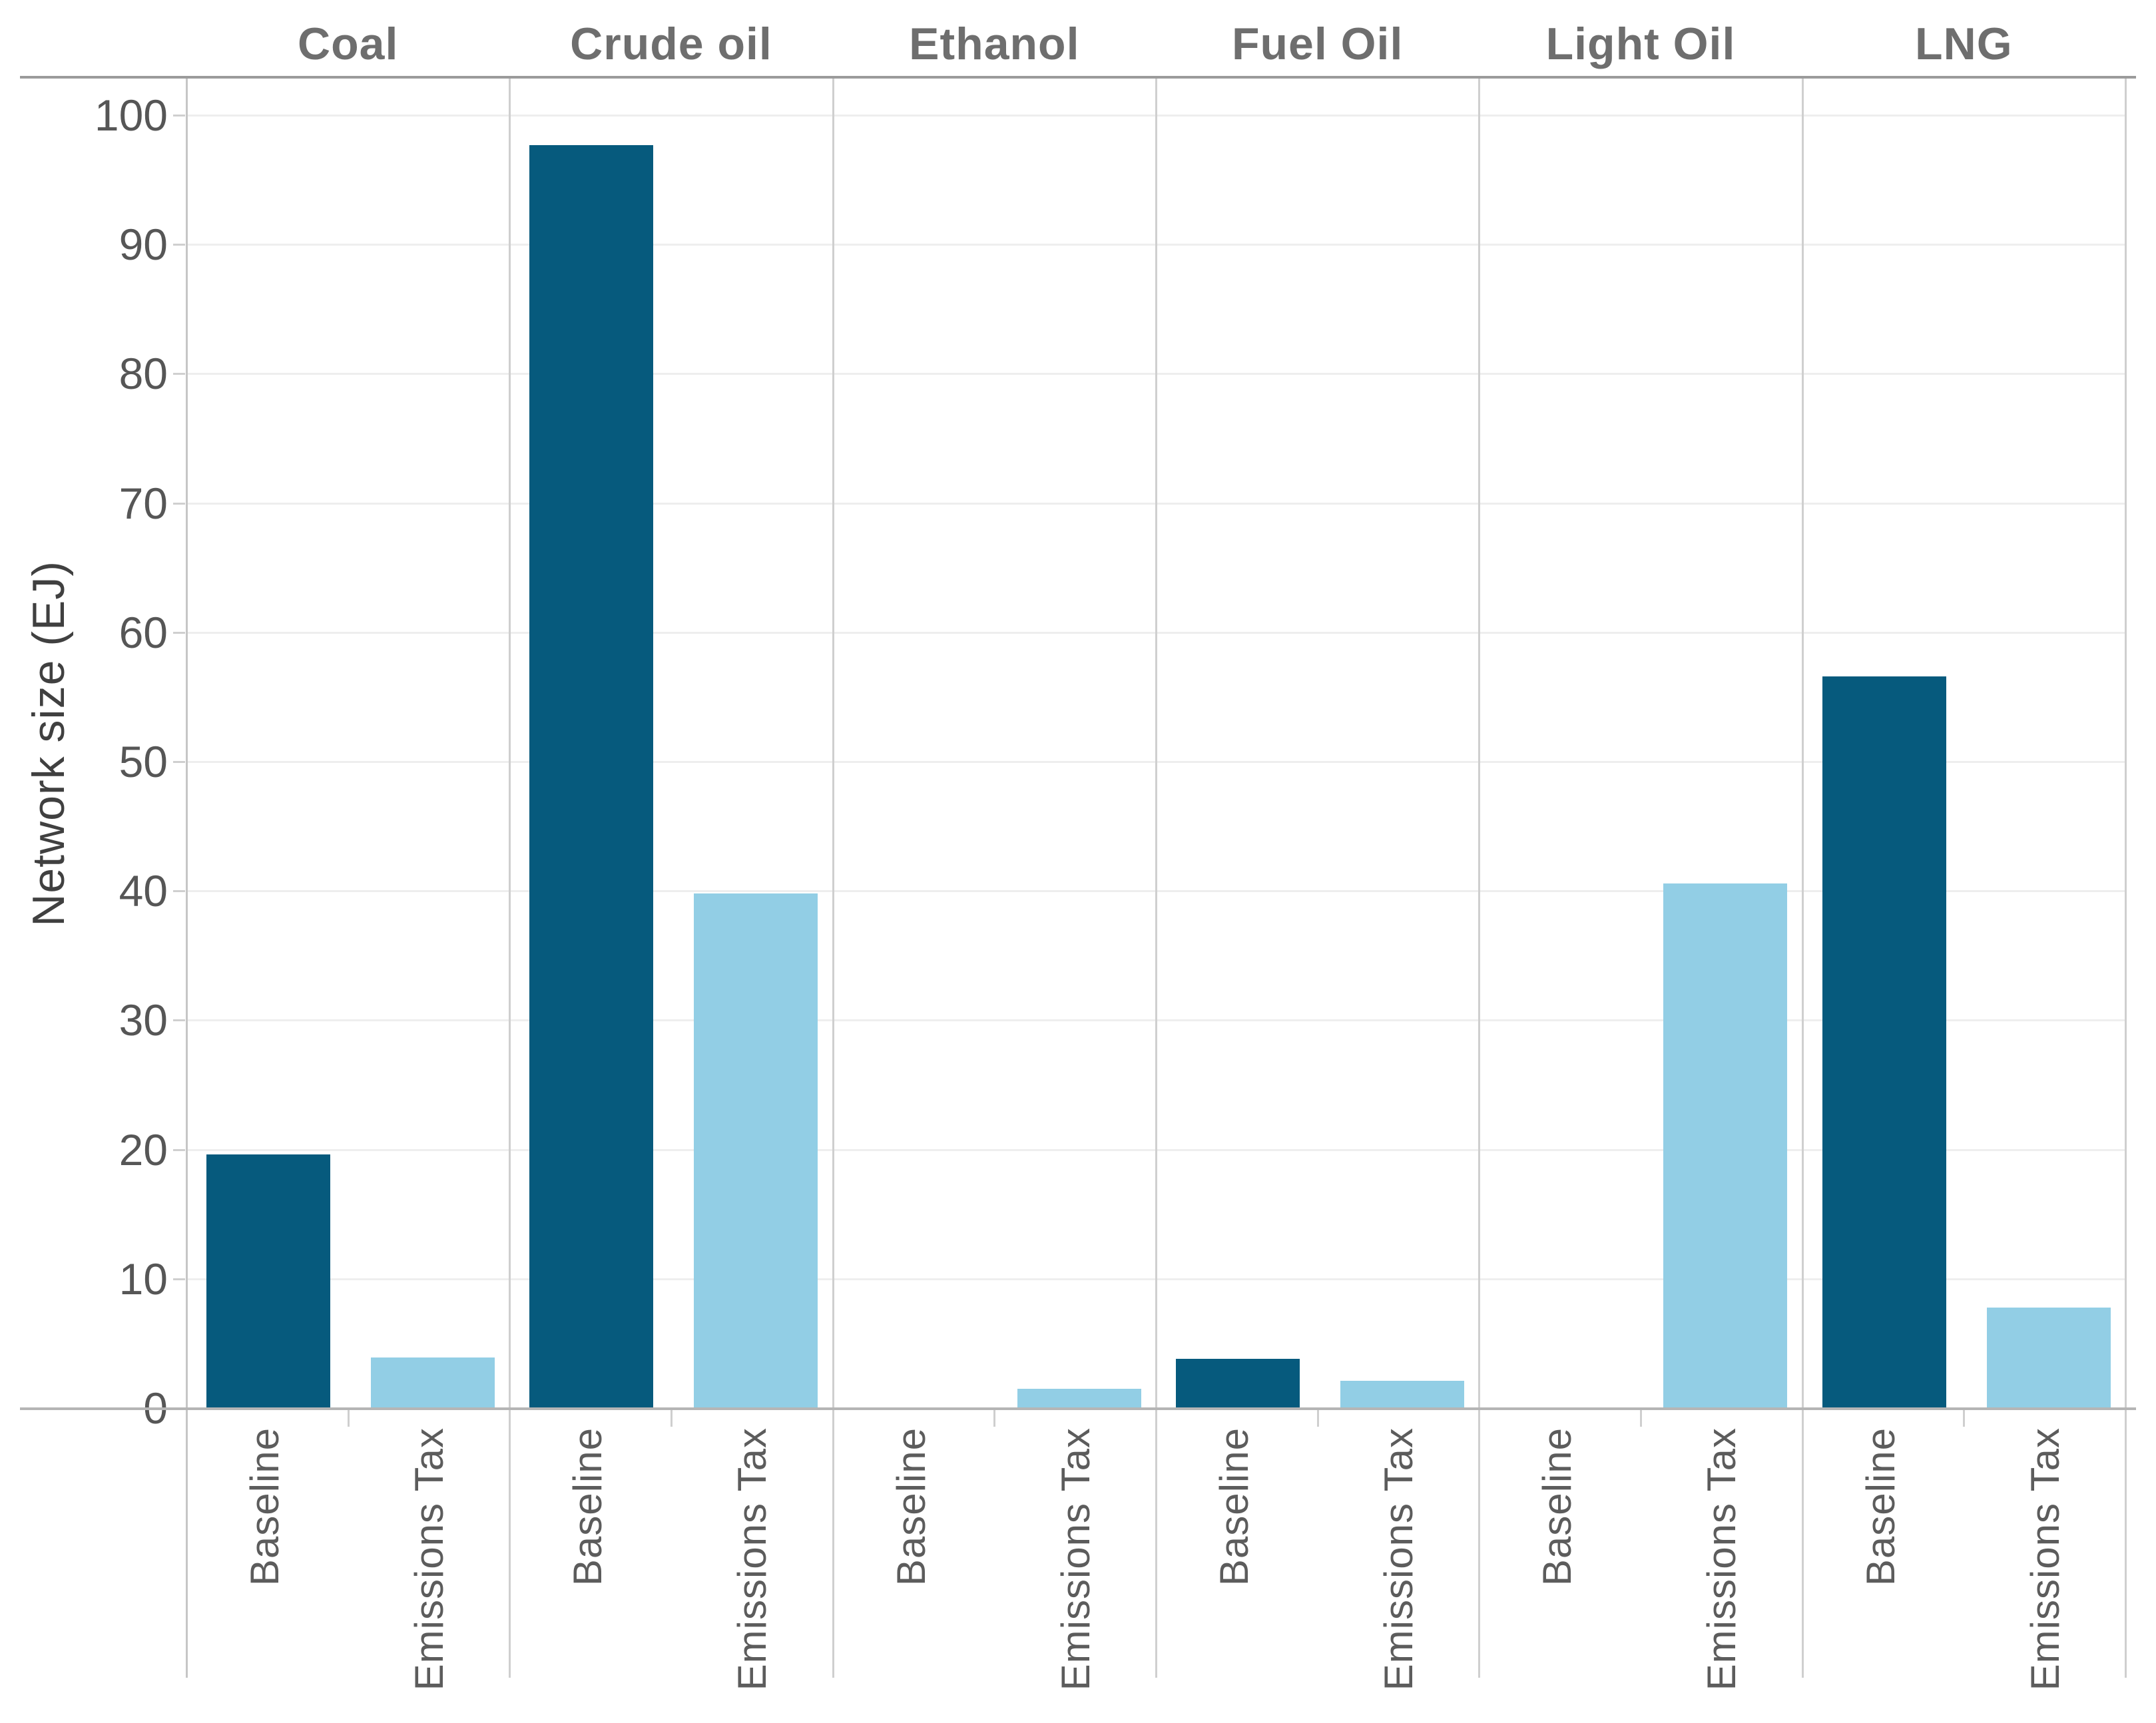  What do you see at coordinates (1238, 1383) in the screenshot?
I see `bar-fuel-oil-baseline` at bounding box center [1238, 1383].